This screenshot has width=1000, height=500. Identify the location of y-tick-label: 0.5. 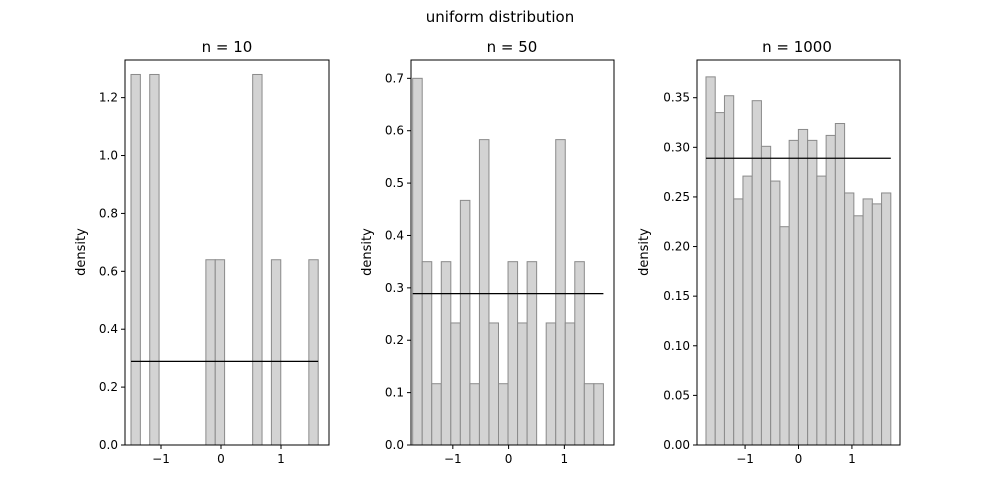
(394, 183).